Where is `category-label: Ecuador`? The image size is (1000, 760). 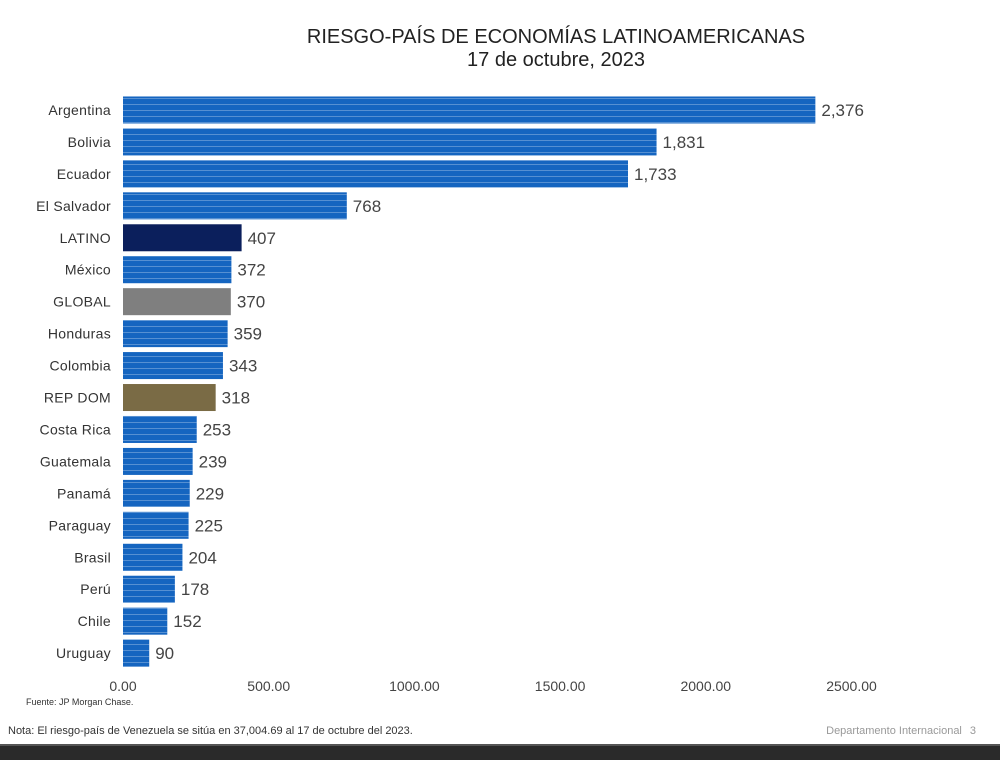 category-label: Ecuador is located at coordinates (84, 174).